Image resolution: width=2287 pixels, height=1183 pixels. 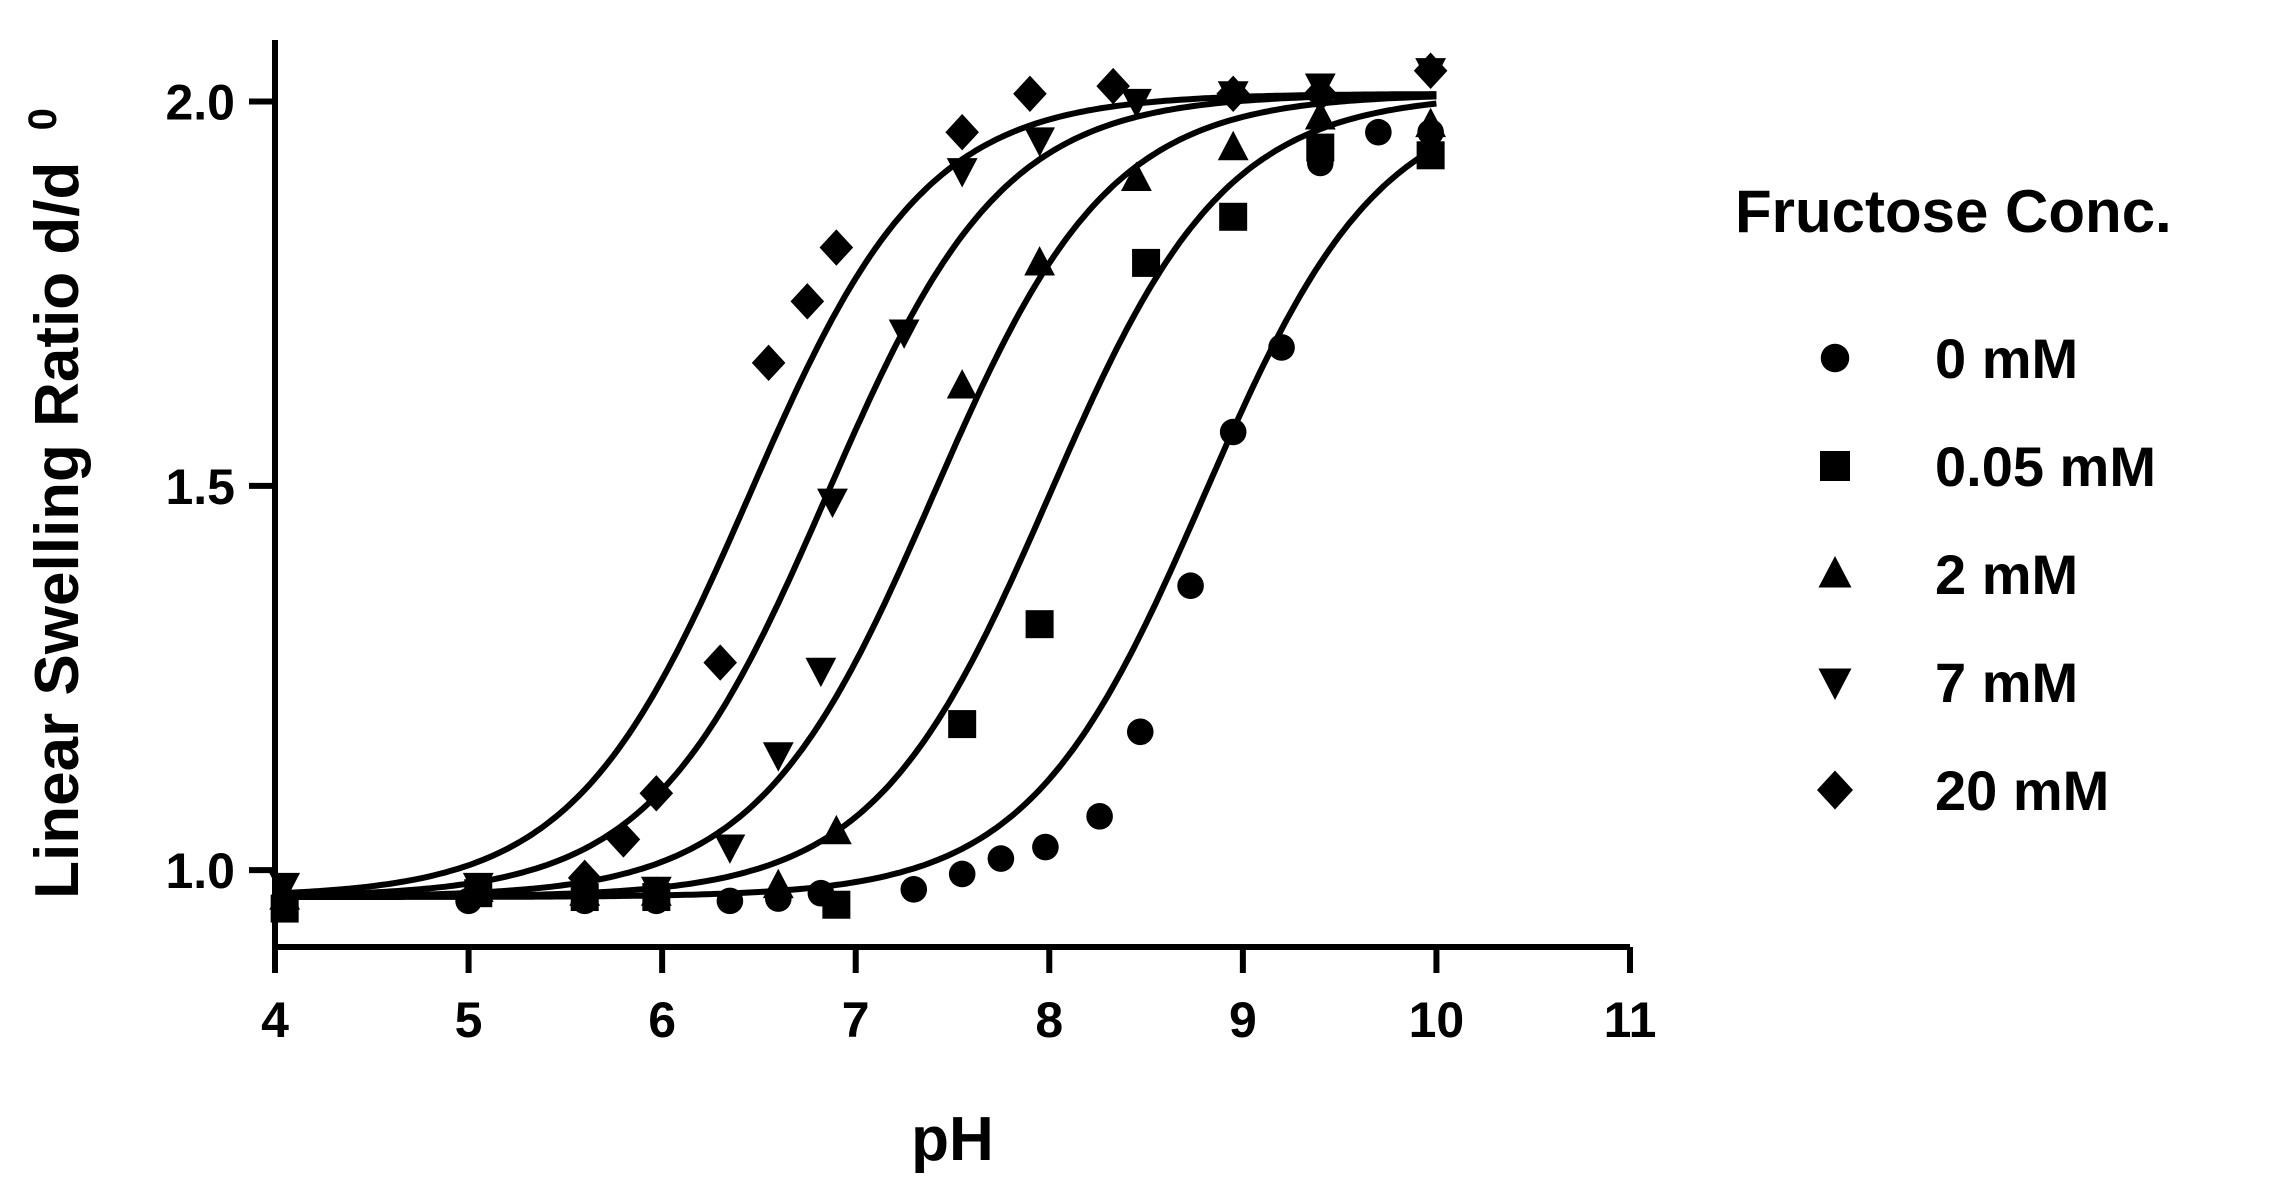 I want to click on legend-label: 2 mM, so click(x=2006, y=574).